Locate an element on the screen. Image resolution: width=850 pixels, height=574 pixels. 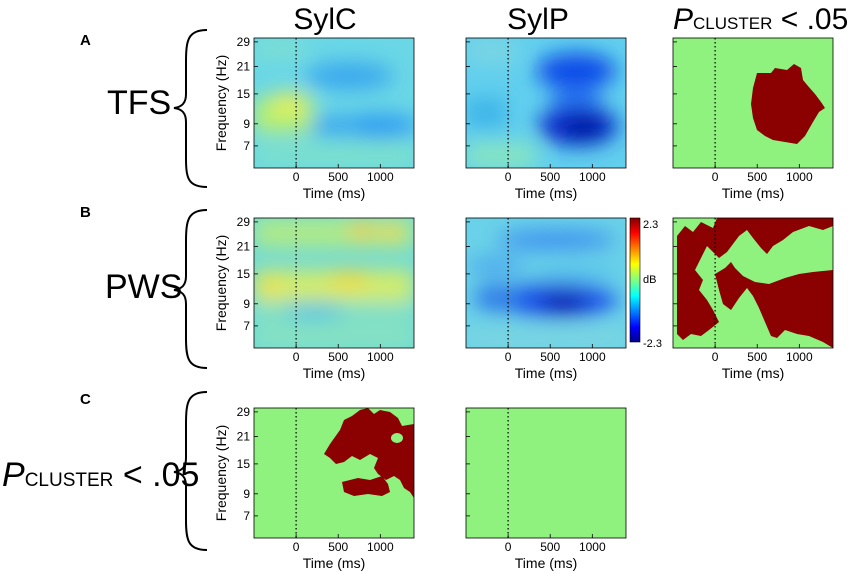
x-tick-label-tfs-cluster-2: 1000 is located at coordinates (799, 177).